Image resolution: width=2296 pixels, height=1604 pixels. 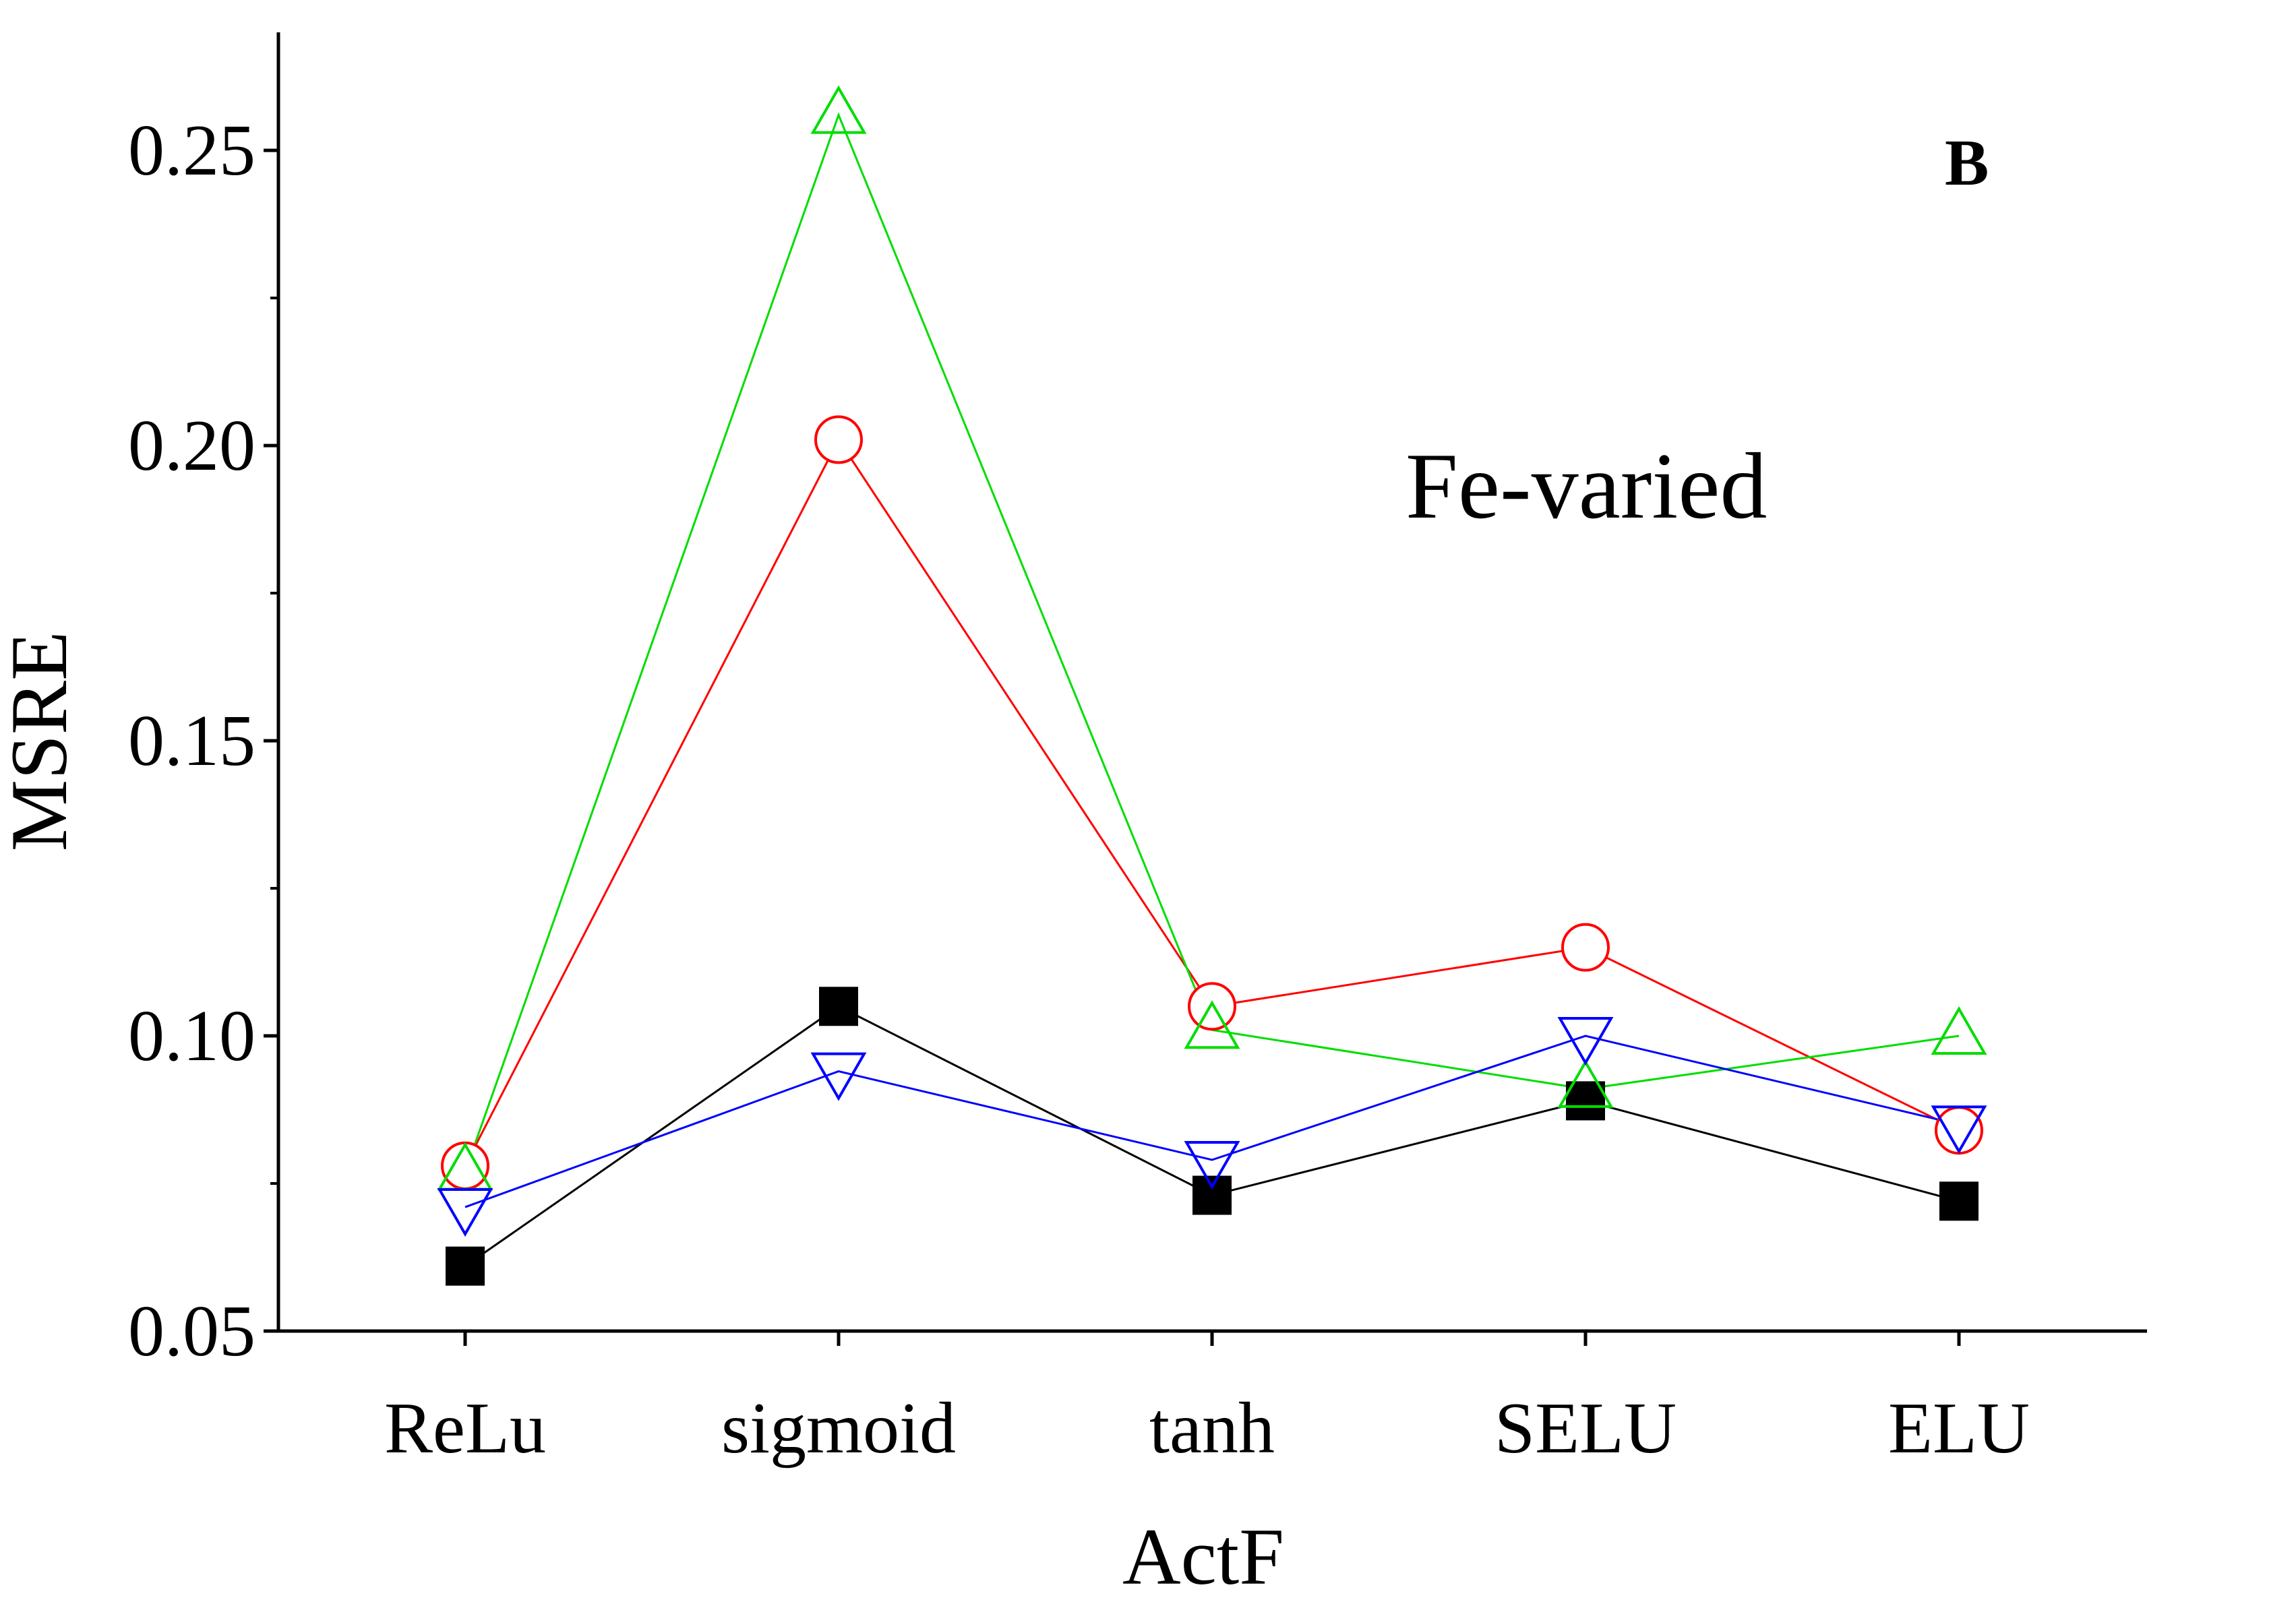 What do you see at coordinates (1958, 1201) in the screenshot?
I see `data-point-s1-ELU` at bounding box center [1958, 1201].